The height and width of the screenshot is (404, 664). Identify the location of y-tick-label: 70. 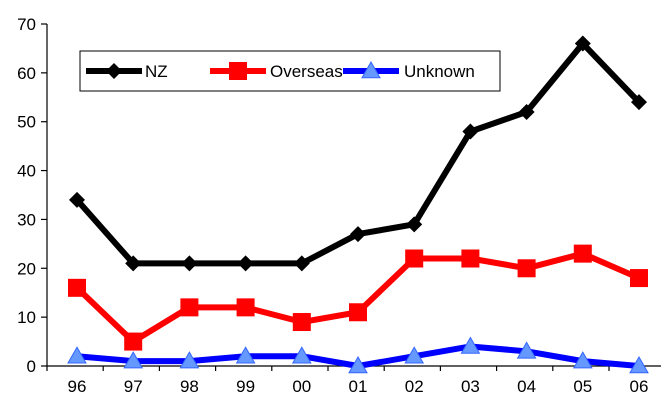
(26, 24).